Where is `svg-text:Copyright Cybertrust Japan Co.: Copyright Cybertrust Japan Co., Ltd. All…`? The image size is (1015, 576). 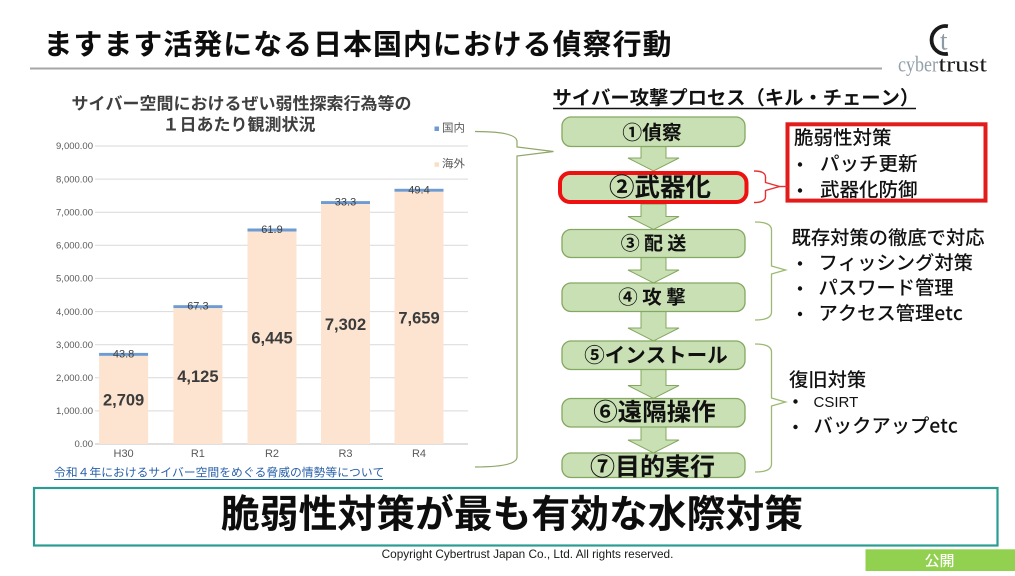 svg-text:Copyright Cybertrust Japan Co.: Copyright Cybertrust Japan Co., Ltd. All… is located at coordinates (528, 554).